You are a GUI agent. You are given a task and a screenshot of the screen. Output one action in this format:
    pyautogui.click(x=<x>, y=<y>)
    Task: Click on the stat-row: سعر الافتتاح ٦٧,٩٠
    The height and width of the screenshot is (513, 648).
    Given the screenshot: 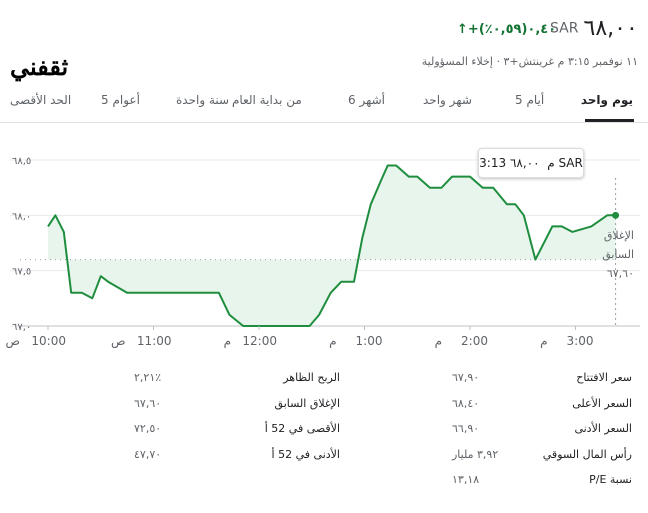 What is the action you would take?
    pyautogui.click(x=324, y=383)
    